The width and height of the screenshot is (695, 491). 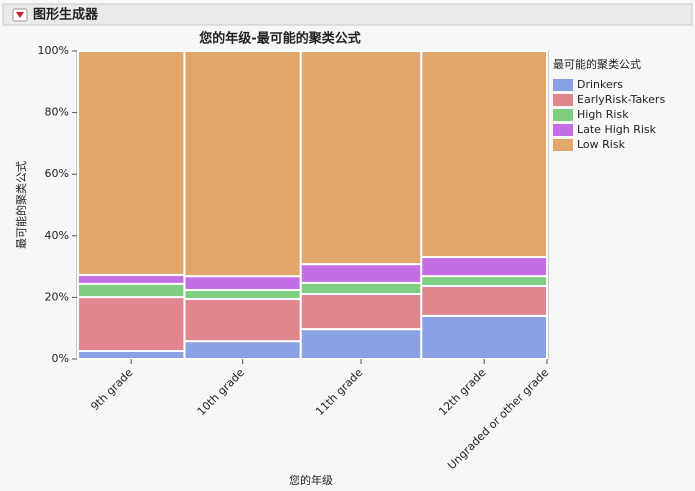 What do you see at coordinates (66, 15) in the screenshot?
I see `header-title: 图形生成器` at bounding box center [66, 15].